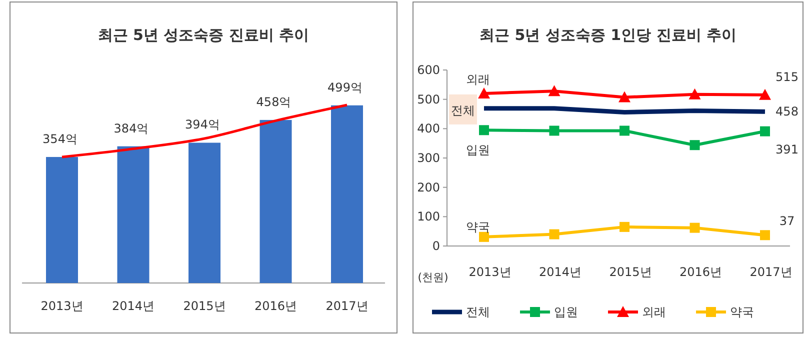 Image resolution: width=811 pixels, height=340 pixels. I want to click on y-axis-title: (천원), so click(433, 277).